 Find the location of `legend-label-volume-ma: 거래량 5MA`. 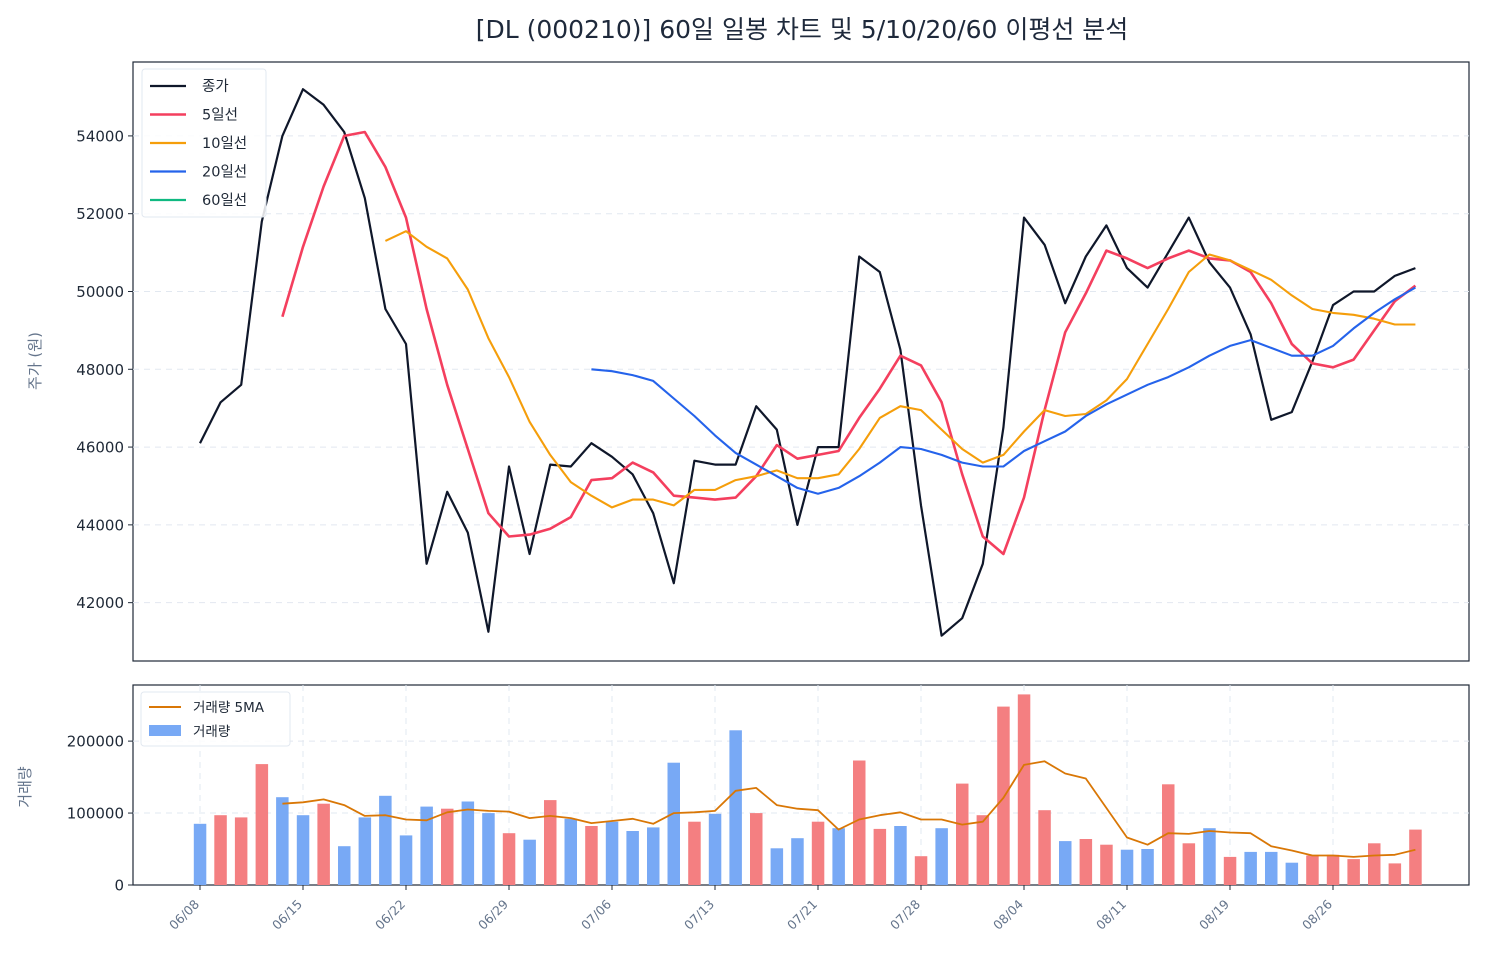

legend-label-volume-ma: 거래량 5MA is located at coordinates (229, 708).